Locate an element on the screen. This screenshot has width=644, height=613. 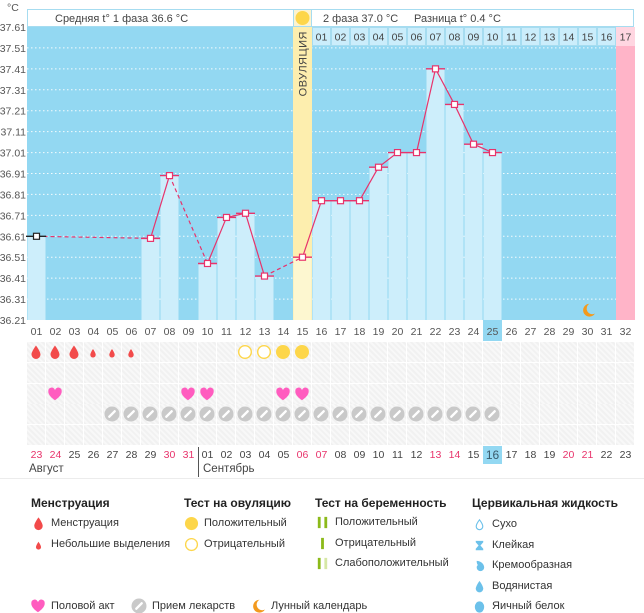
cycle-day-label: 10 is located at coordinates (208, 332).